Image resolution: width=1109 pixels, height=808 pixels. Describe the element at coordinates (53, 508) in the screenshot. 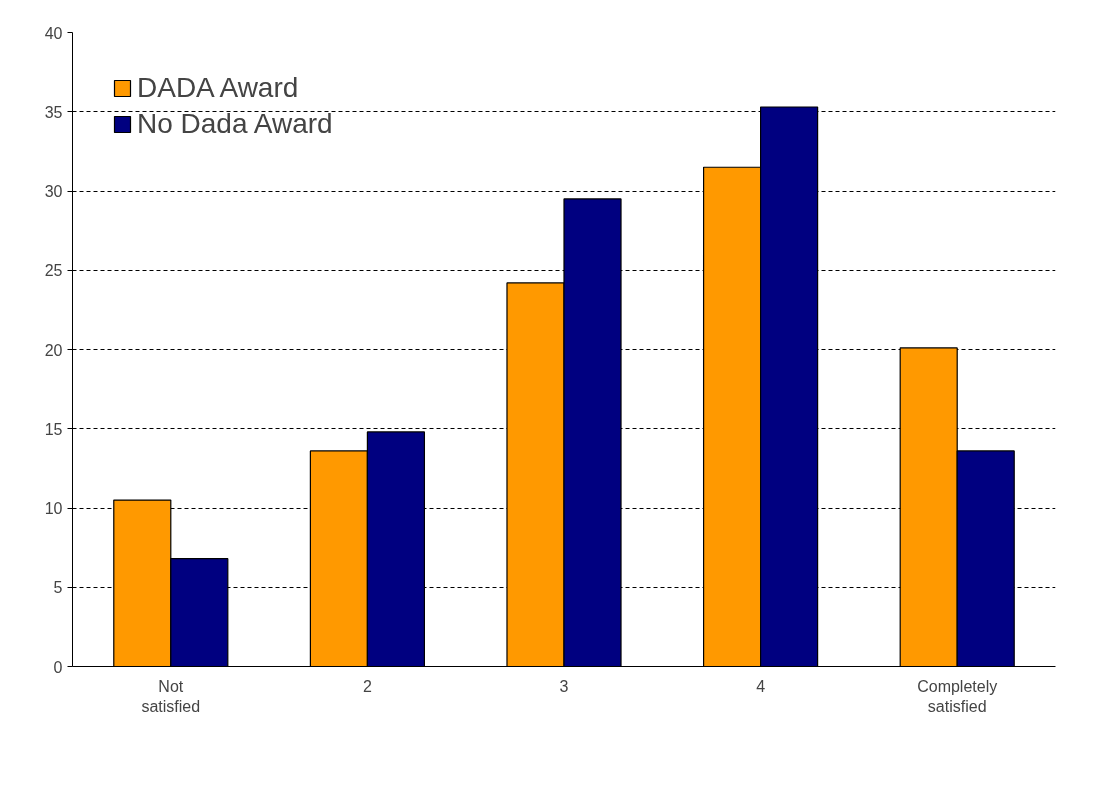

I see `y-tick-label: 10` at that location.